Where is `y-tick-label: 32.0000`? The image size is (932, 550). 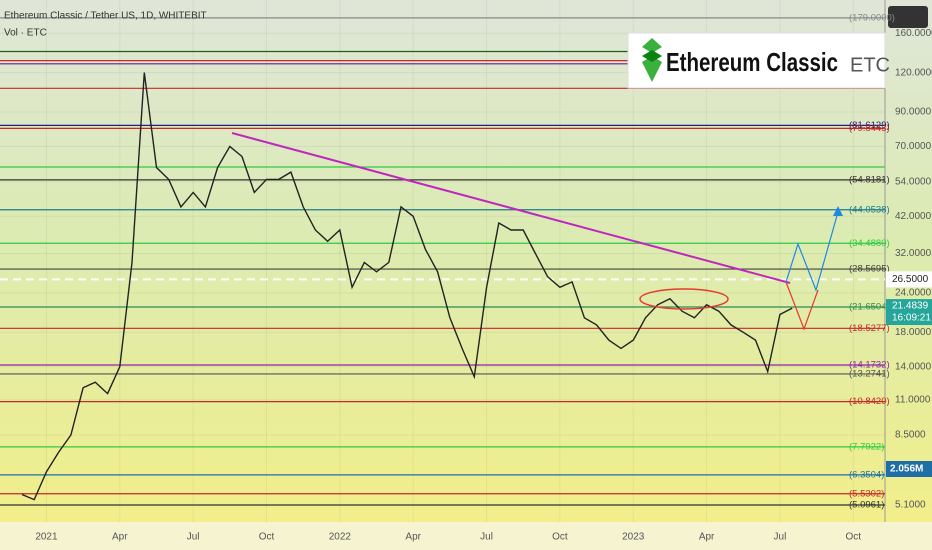
y-tick-label: 32.0000 is located at coordinates (913, 253).